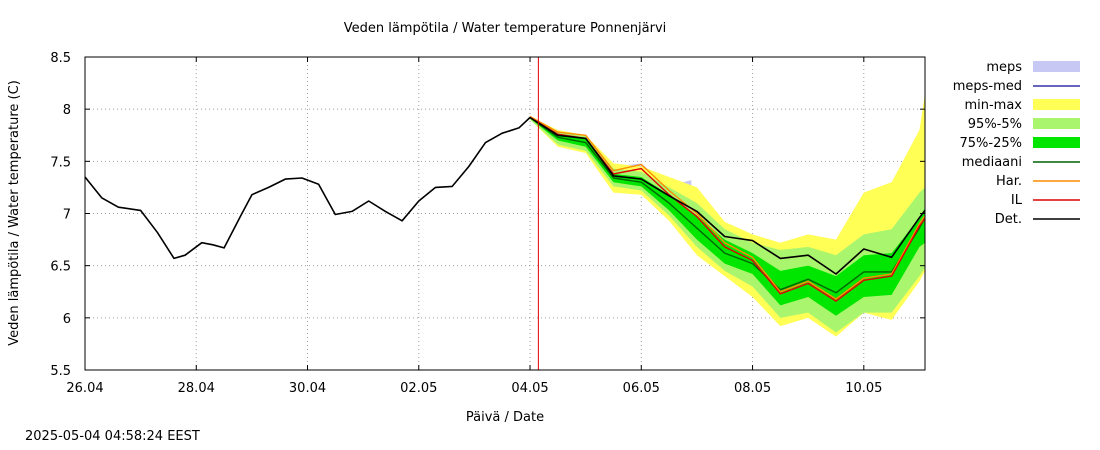 The height and width of the screenshot is (450, 1100). I want to click on x-tick-label: 04.05, so click(529, 388).